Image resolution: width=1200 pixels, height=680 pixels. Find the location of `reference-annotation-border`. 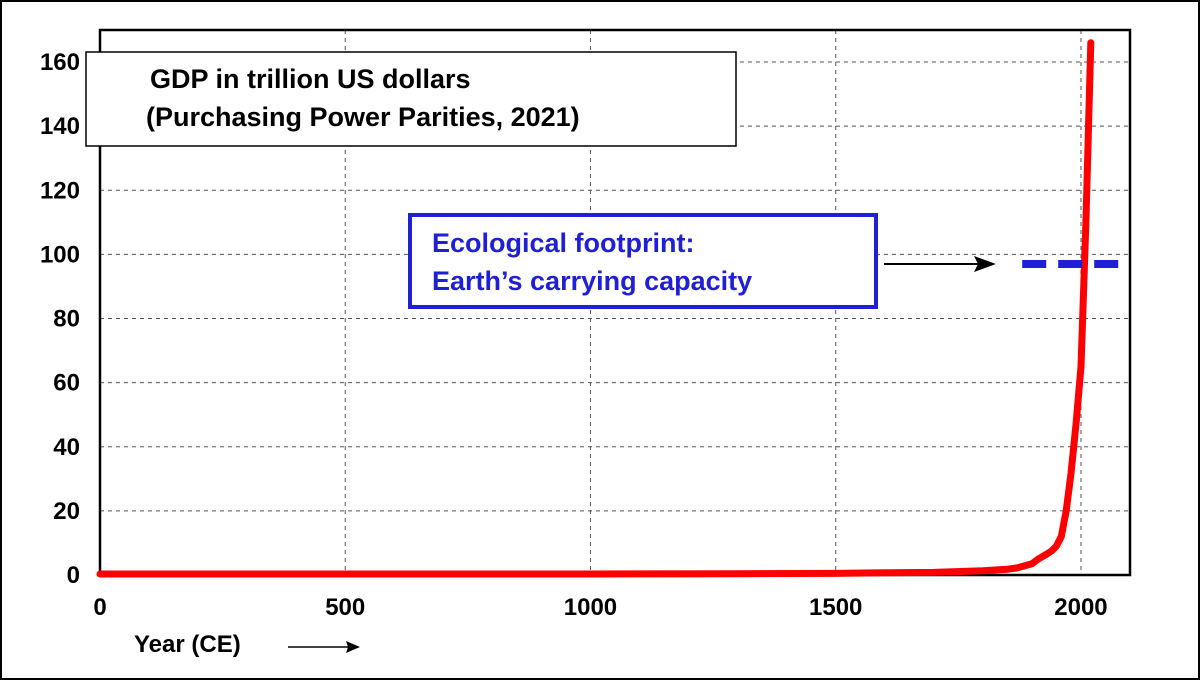

reference-annotation-border is located at coordinates (643, 261).